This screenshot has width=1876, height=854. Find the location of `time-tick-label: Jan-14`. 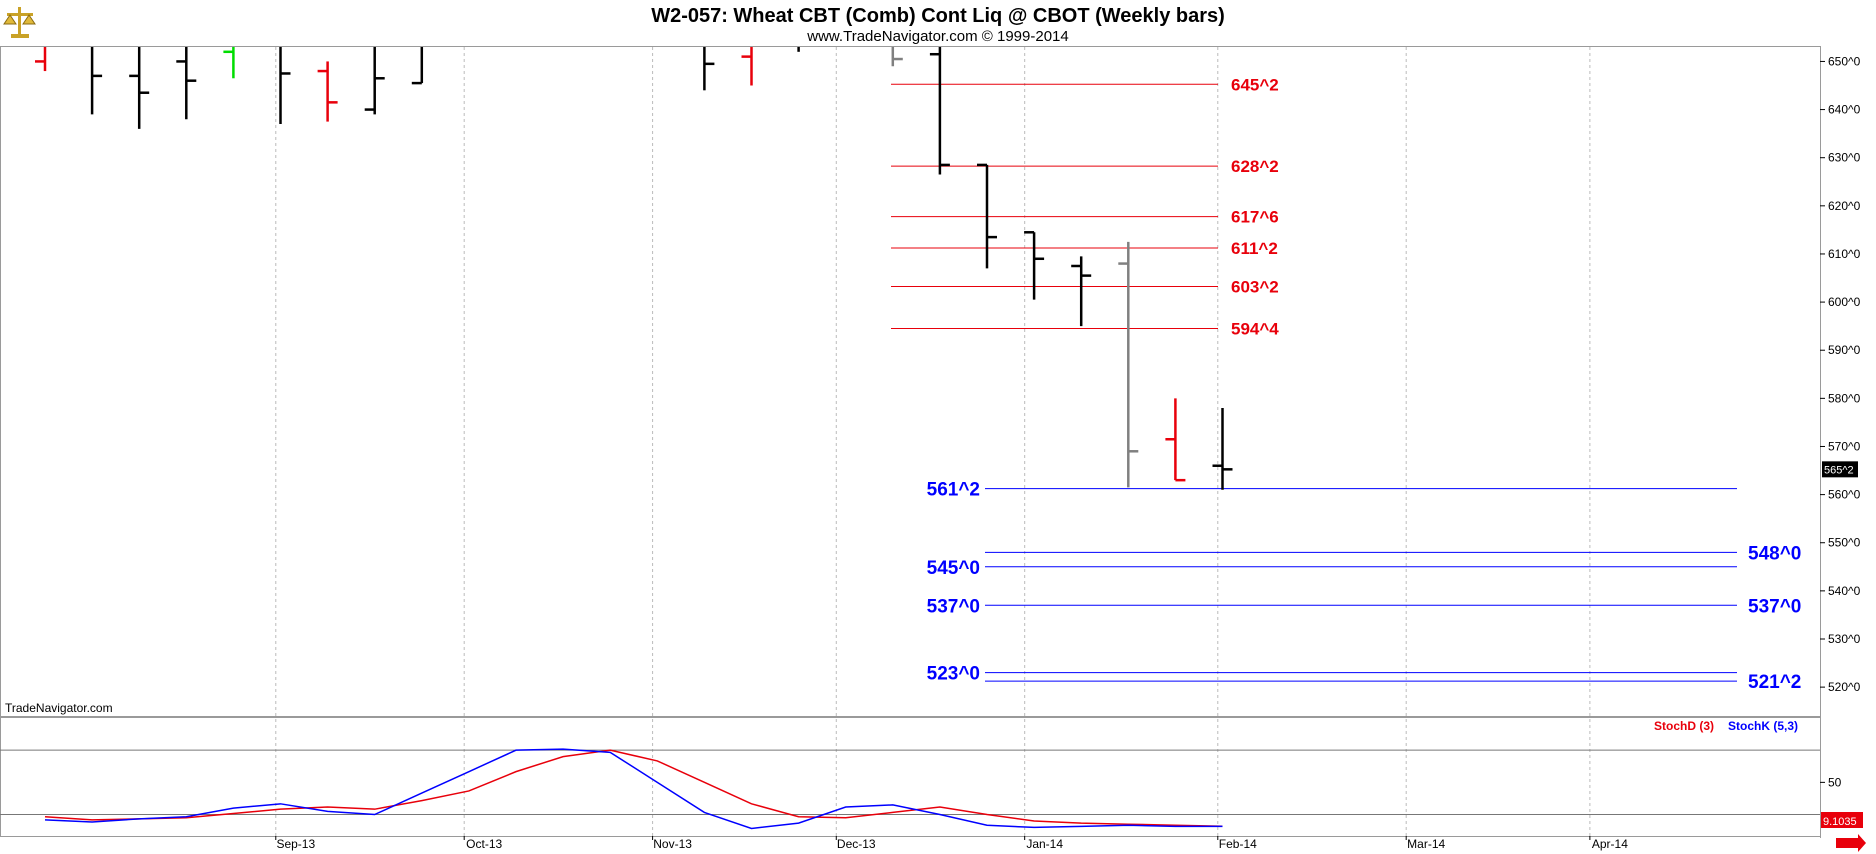

time-tick-label: Jan-14 is located at coordinates (1044, 844).